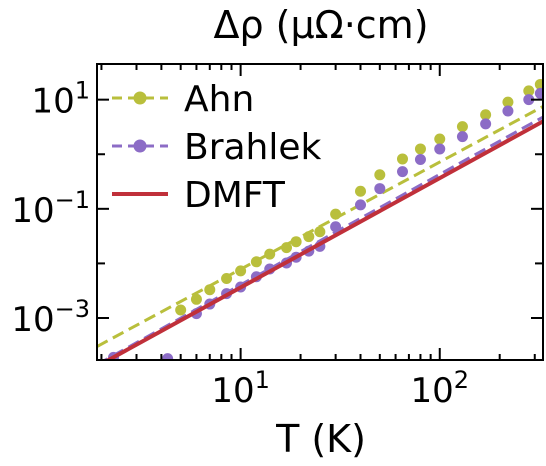 Image resolution: width=546 pixels, height=466 pixels. Describe the element at coordinates (219, 99) in the screenshot. I see `legend-ahn-label: Ahn` at that location.